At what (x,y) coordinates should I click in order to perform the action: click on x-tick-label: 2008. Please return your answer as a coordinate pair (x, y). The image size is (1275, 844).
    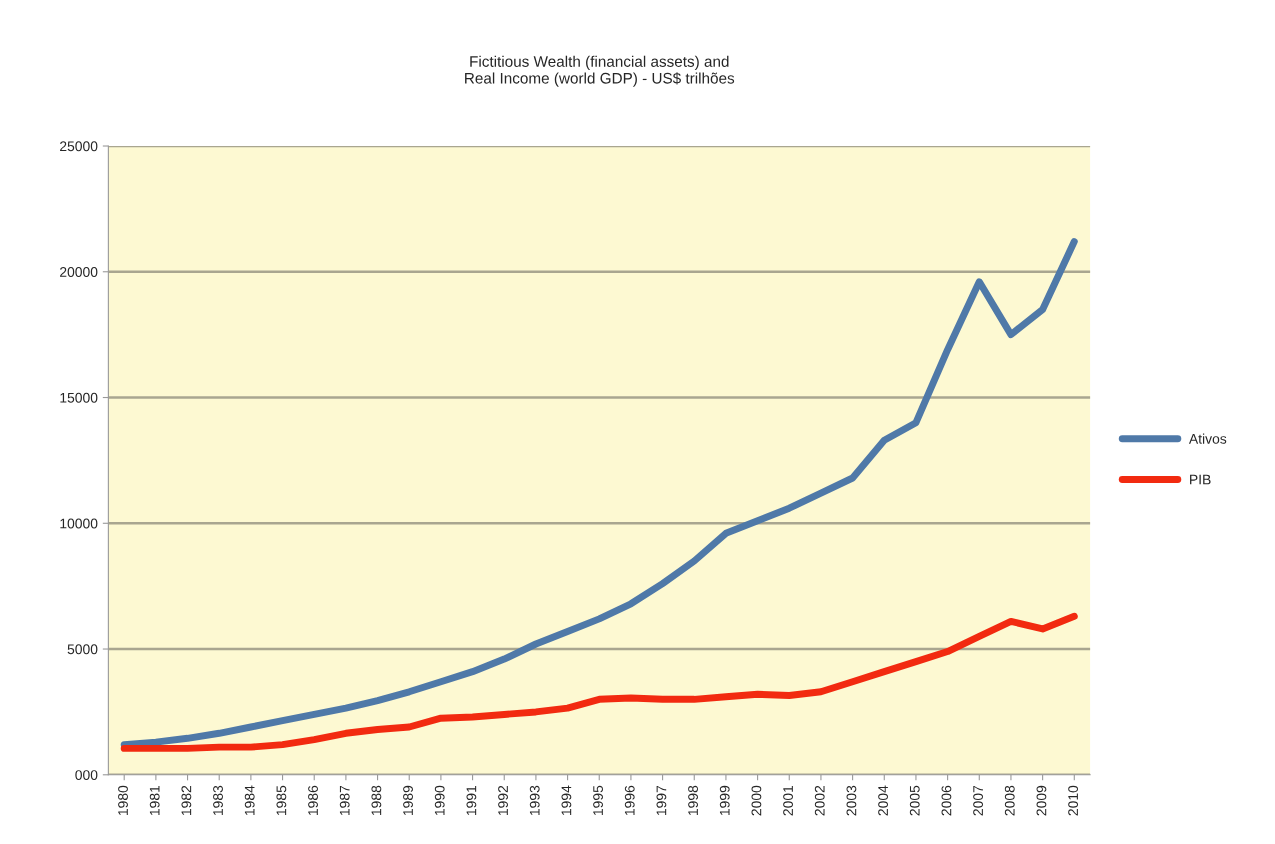
    Looking at the image, I should click on (1009, 800).